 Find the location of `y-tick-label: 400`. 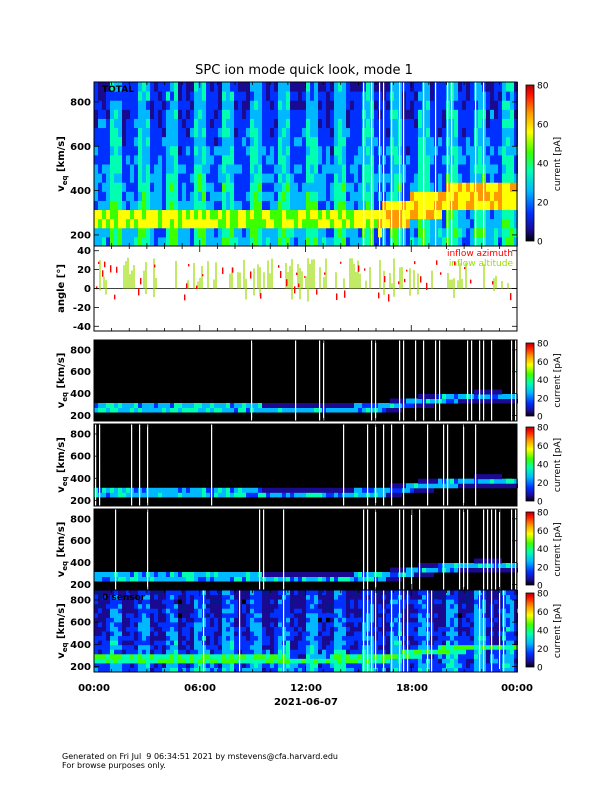

y-tick-label: 400 is located at coordinates (80, 563).